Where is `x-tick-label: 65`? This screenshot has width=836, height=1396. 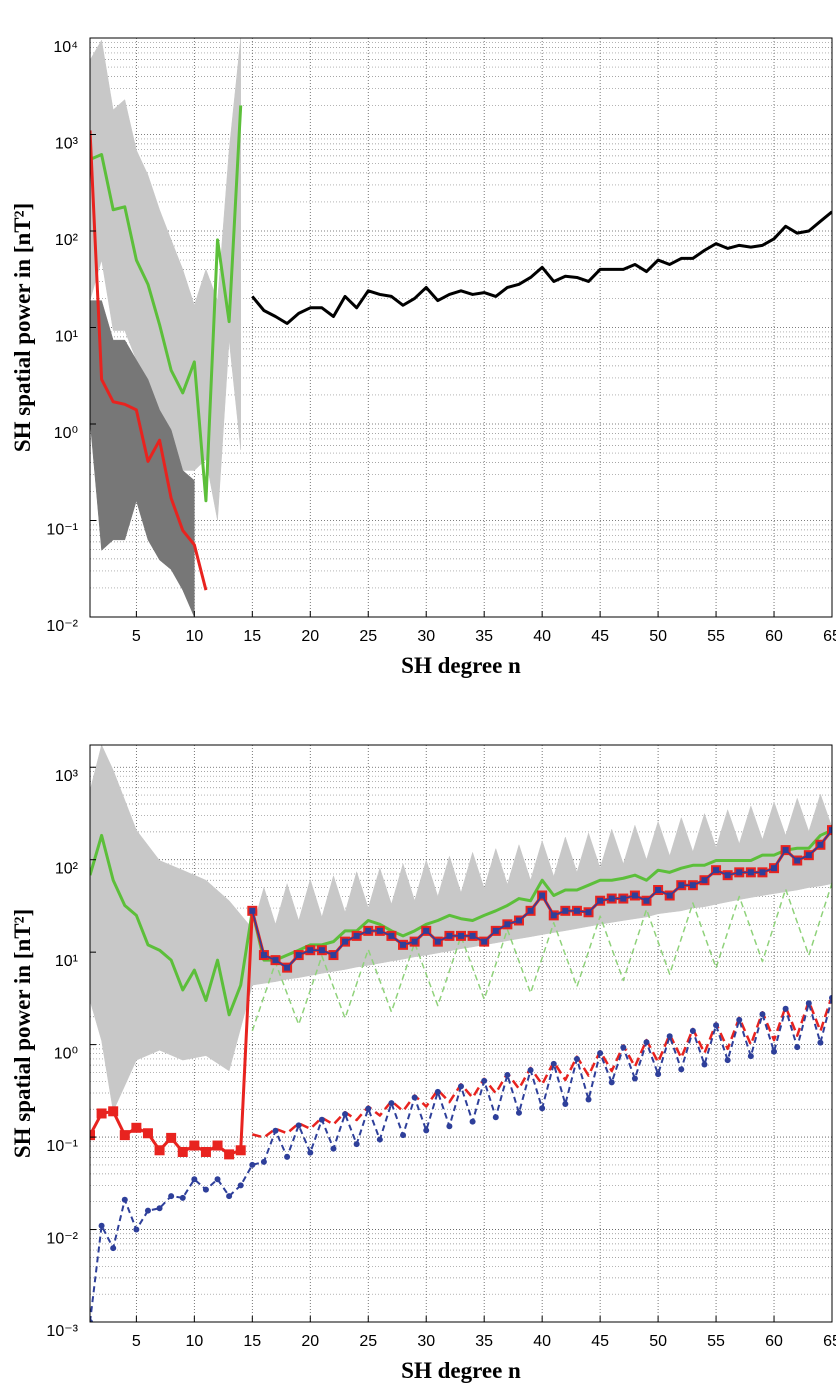
x-tick-label: 65 is located at coordinates (829, 1341).